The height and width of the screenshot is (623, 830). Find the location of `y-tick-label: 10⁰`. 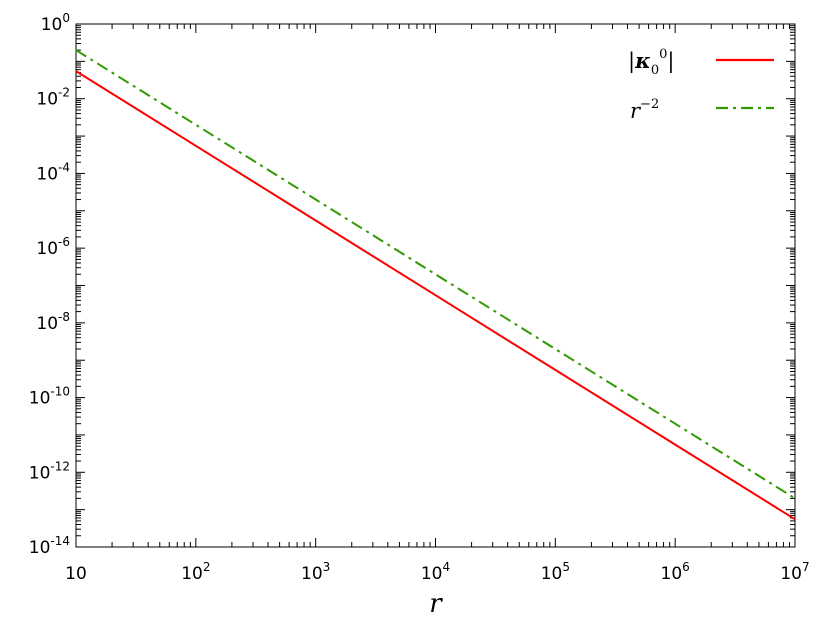

y-tick-label: 10⁰ is located at coordinates (55, 23).